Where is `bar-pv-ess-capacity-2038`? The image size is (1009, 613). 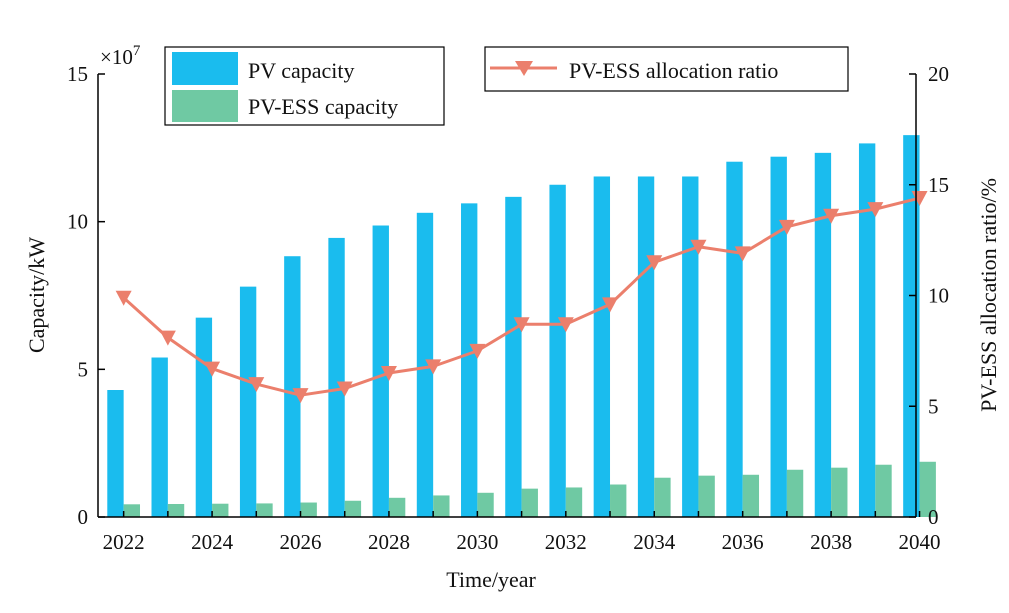
bar-pv-ess-capacity-2038 is located at coordinates (839, 492).